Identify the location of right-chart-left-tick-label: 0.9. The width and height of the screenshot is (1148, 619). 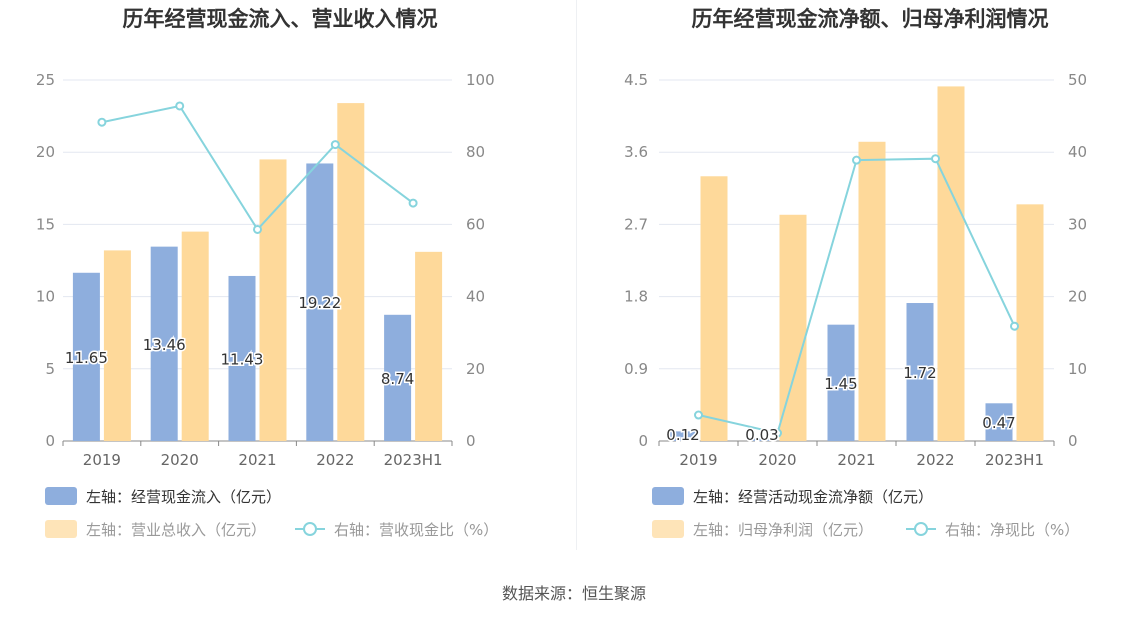
(636, 369).